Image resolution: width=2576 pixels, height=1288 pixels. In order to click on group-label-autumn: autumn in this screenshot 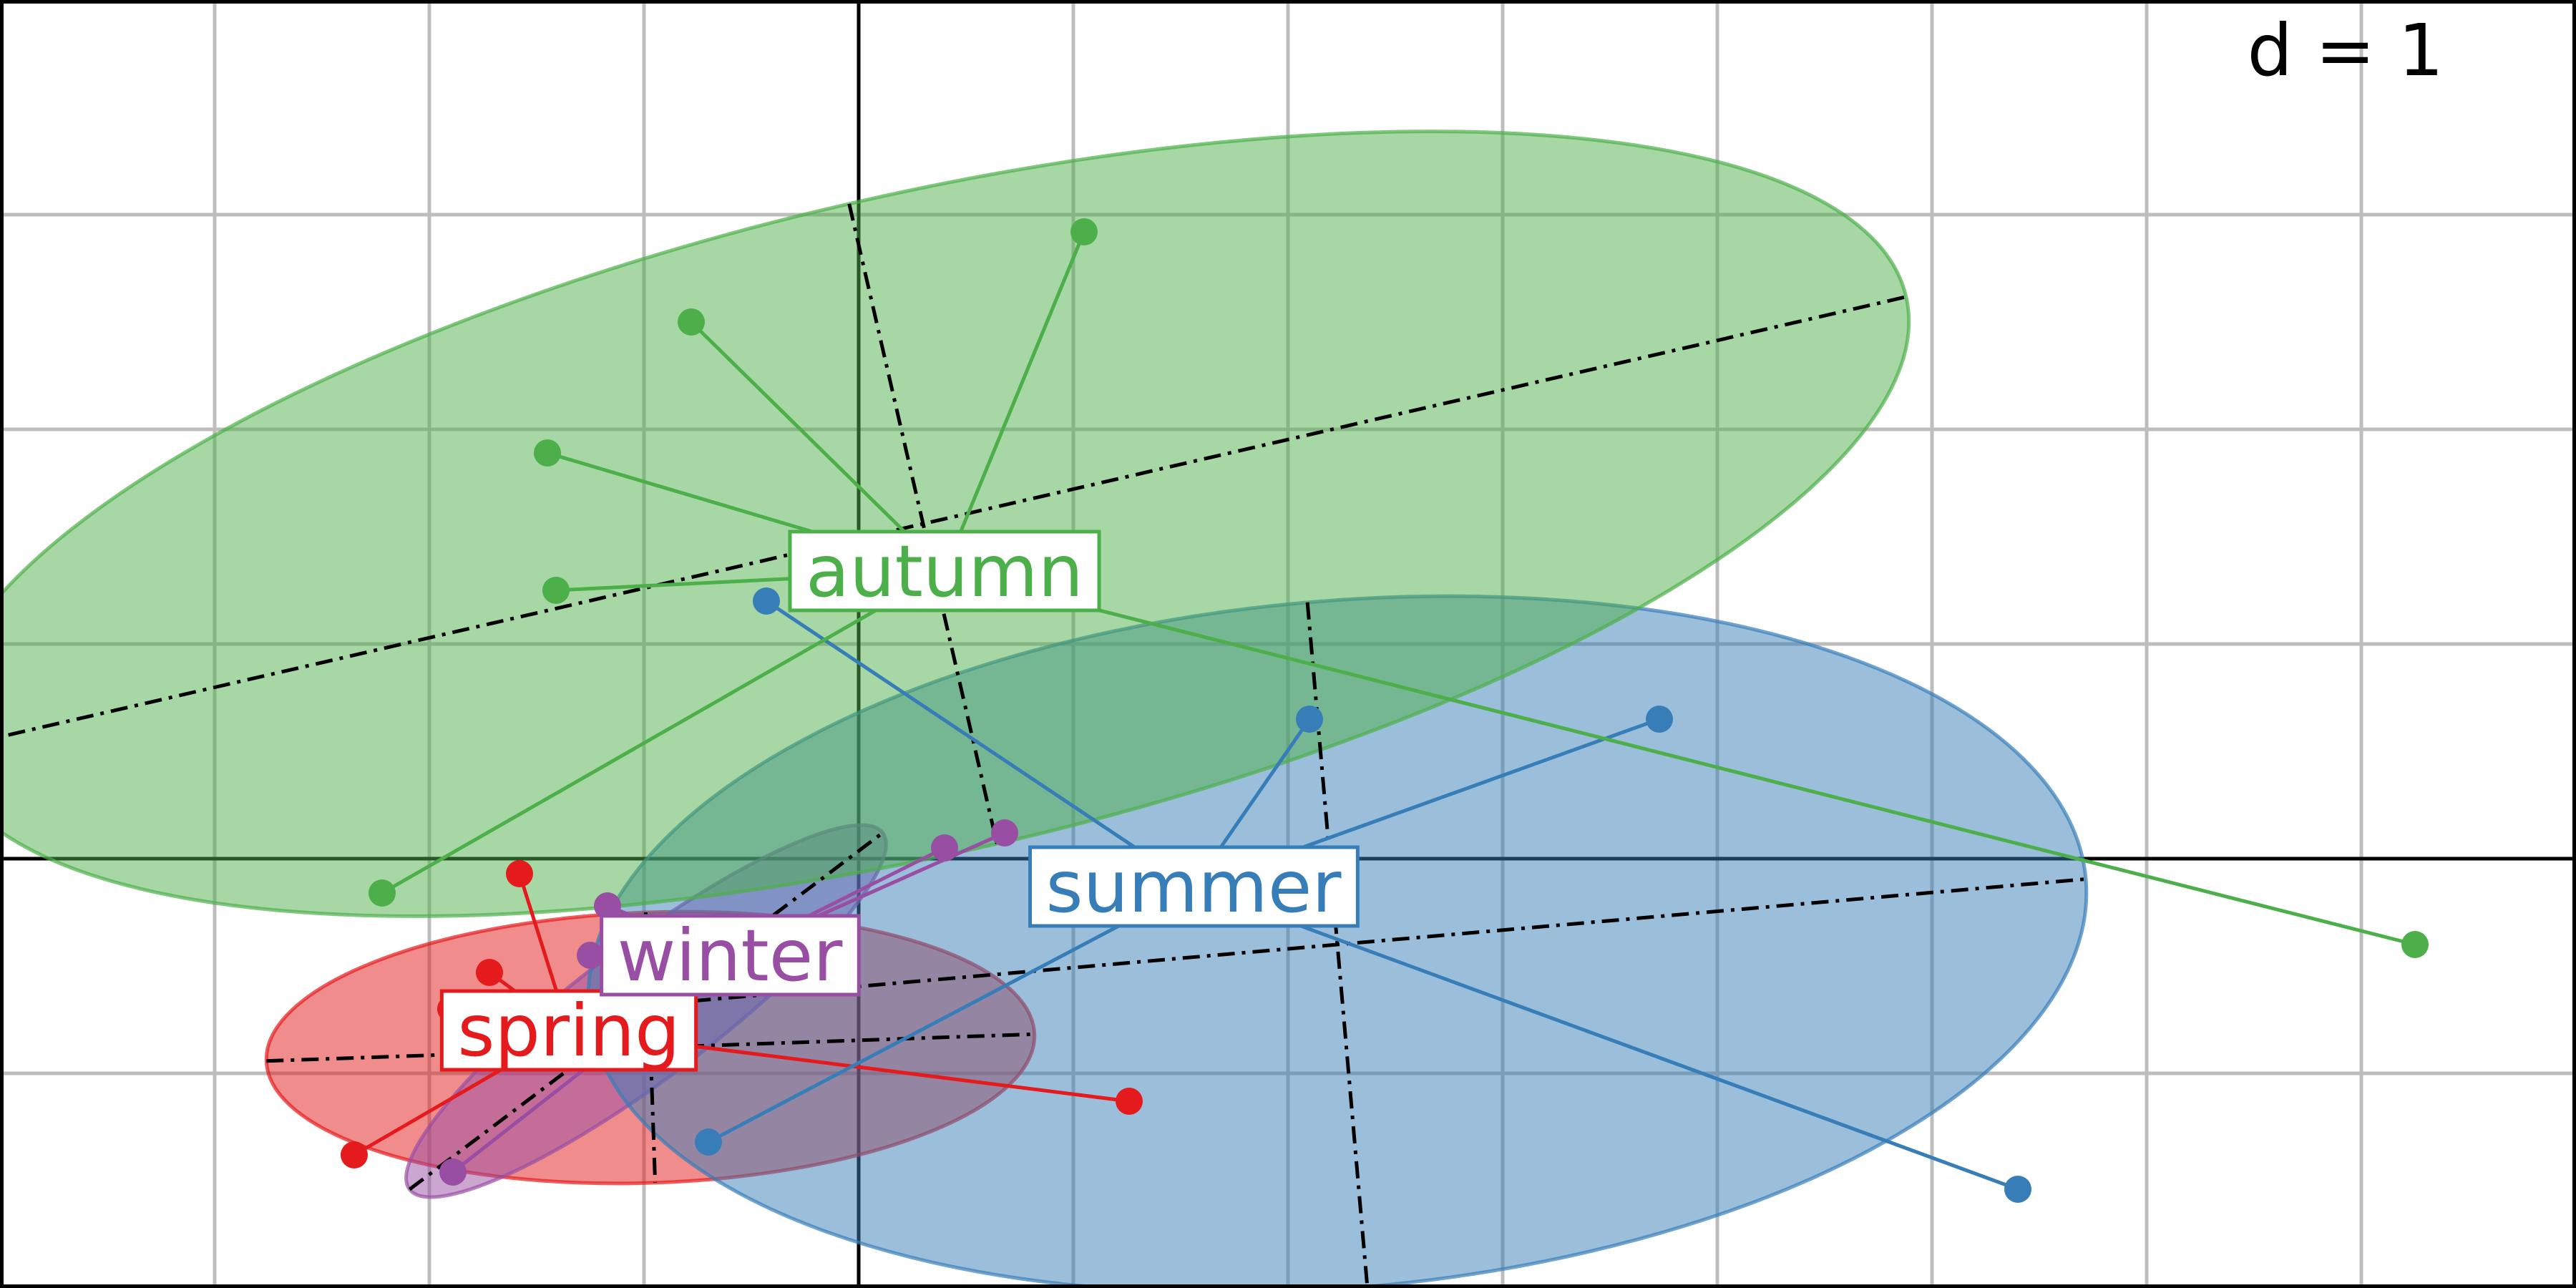, I will do `click(944, 571)`.